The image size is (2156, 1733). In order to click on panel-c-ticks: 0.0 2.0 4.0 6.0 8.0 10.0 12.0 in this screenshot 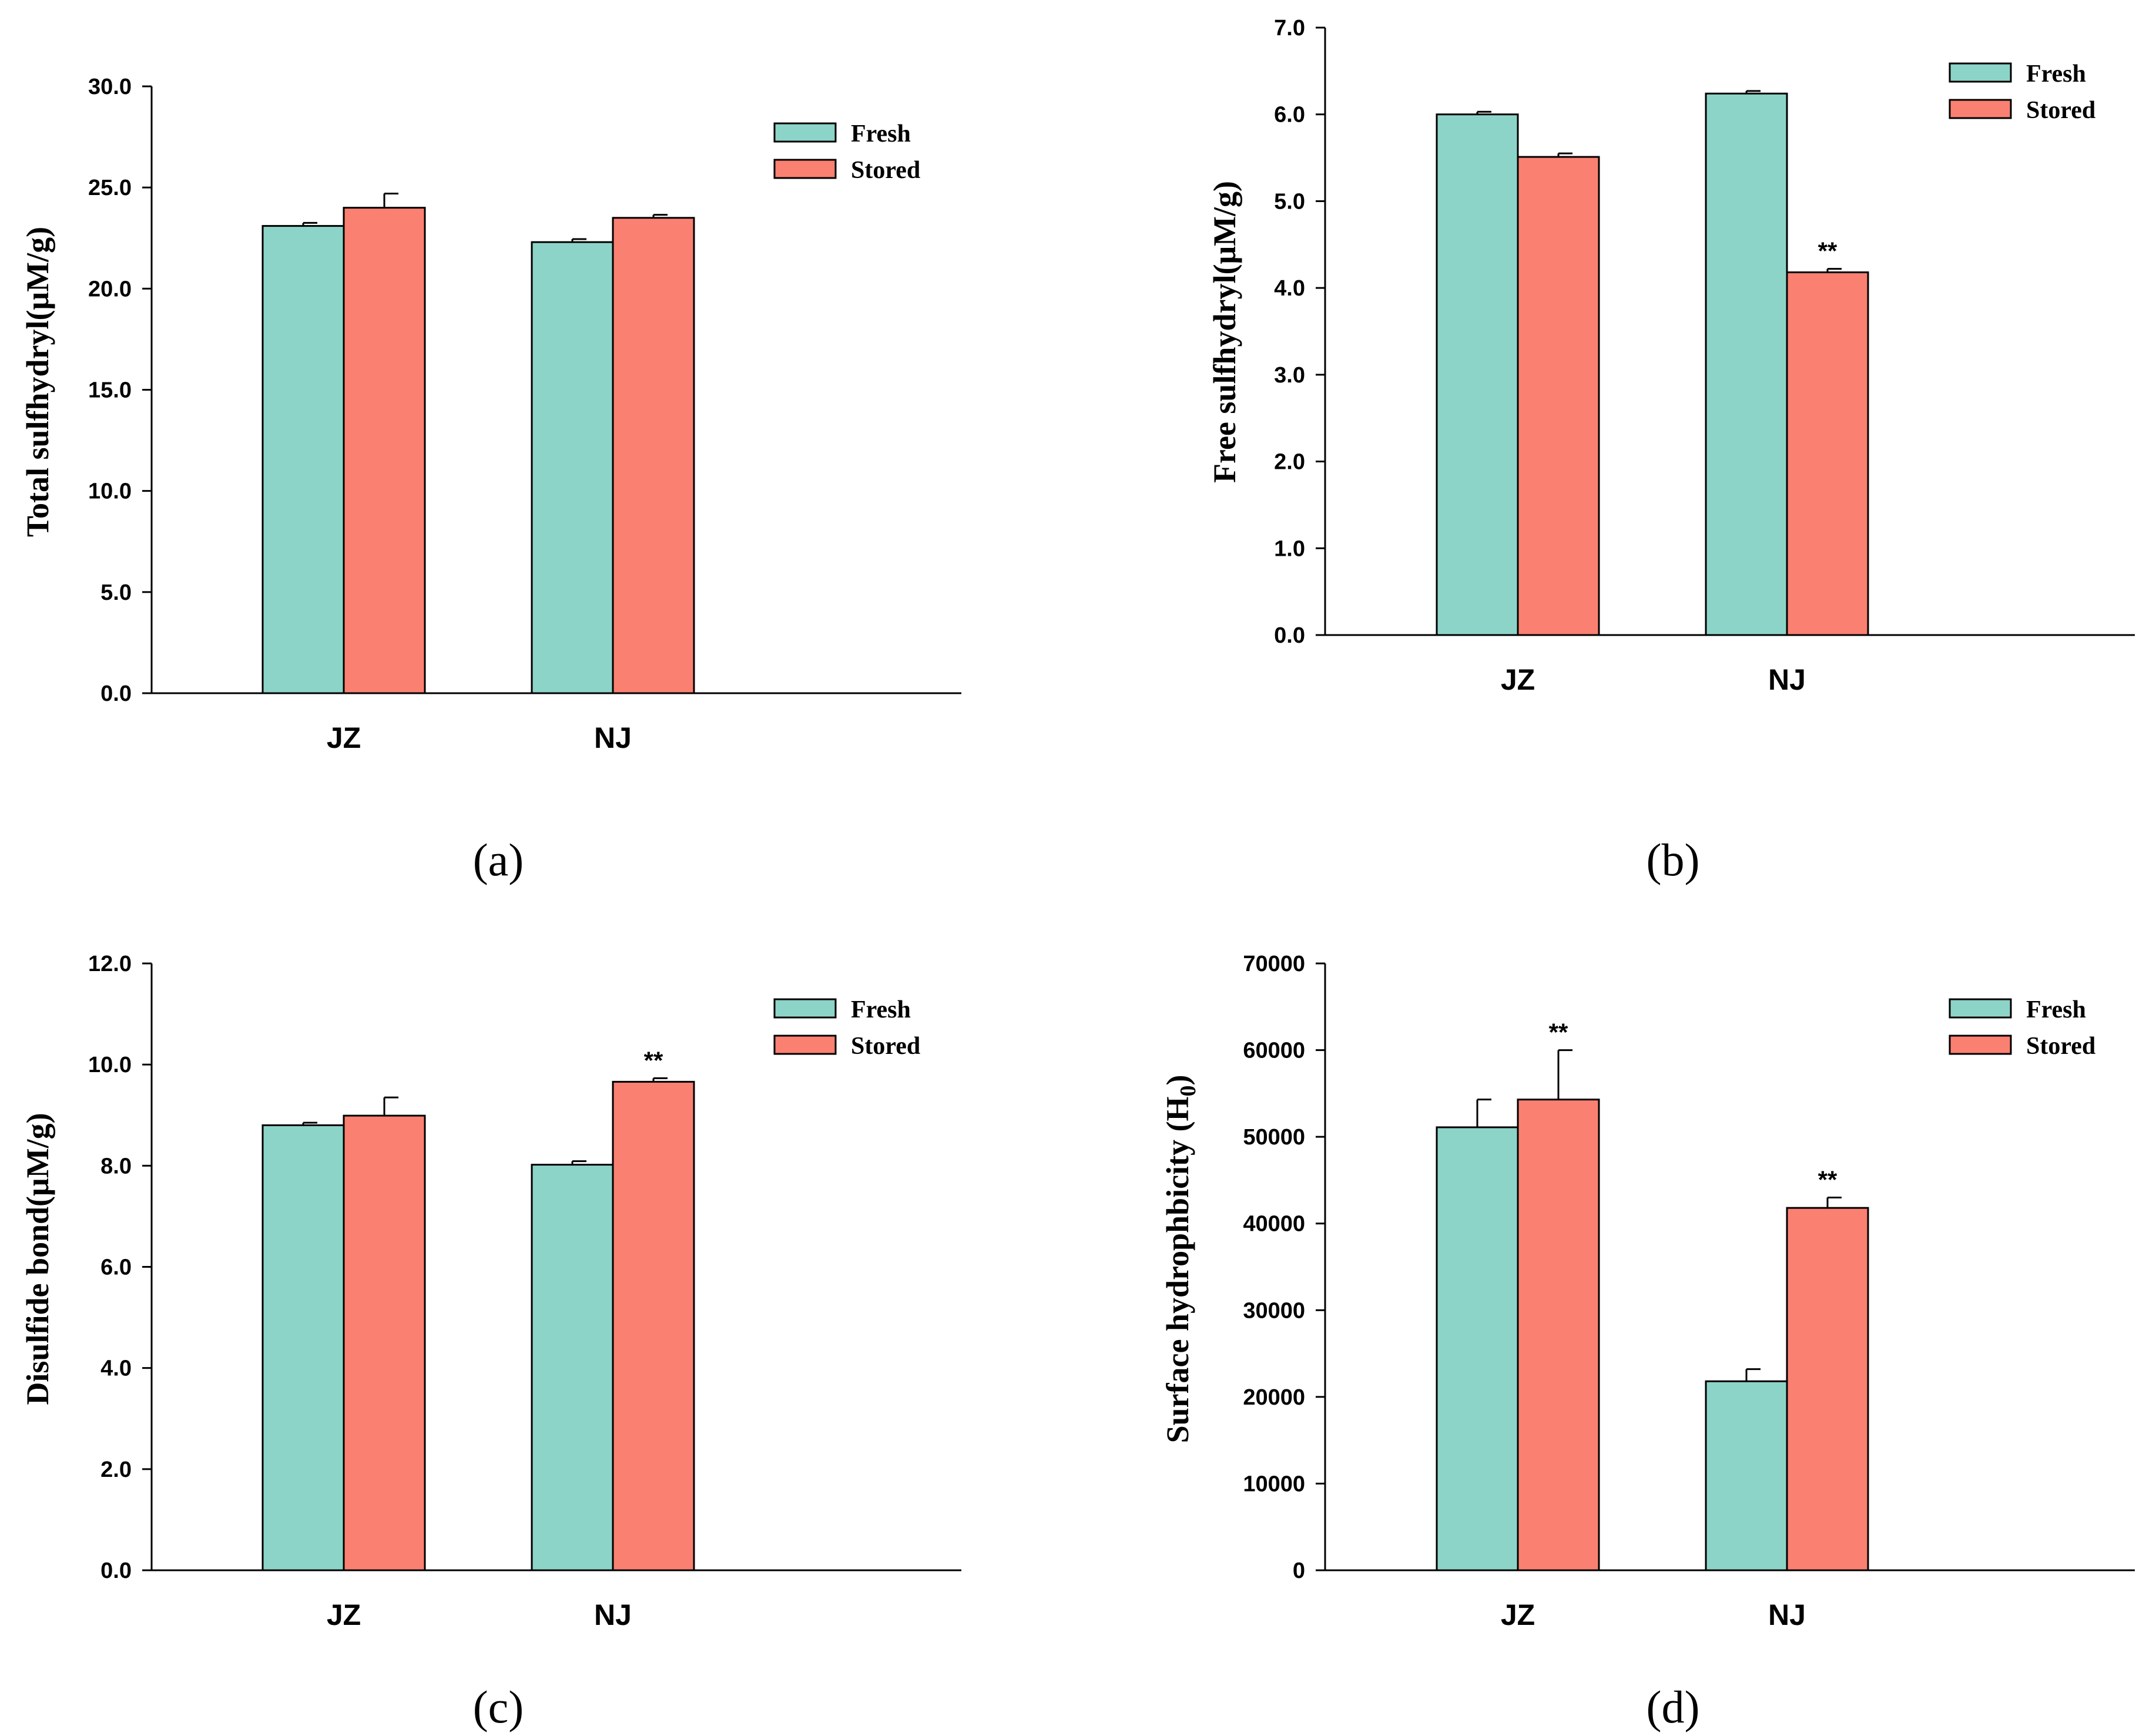, I will do `click(120, 1267)`.